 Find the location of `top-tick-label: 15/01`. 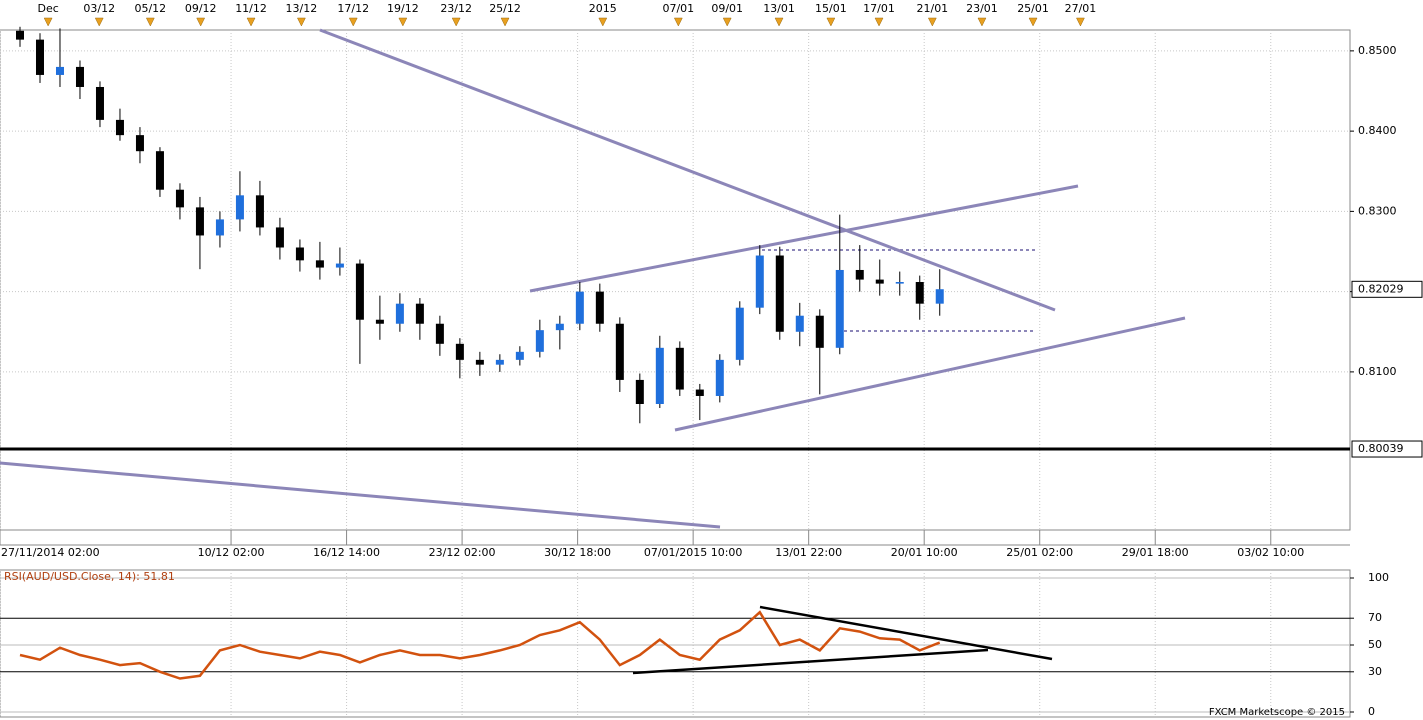

top-tick-label: 15/01 is located at coordinates (831, 8).